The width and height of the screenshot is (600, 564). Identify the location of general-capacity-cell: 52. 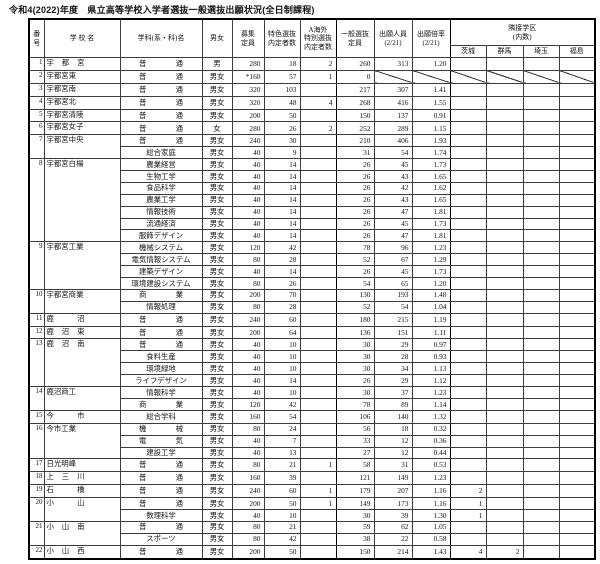
(355, 260).